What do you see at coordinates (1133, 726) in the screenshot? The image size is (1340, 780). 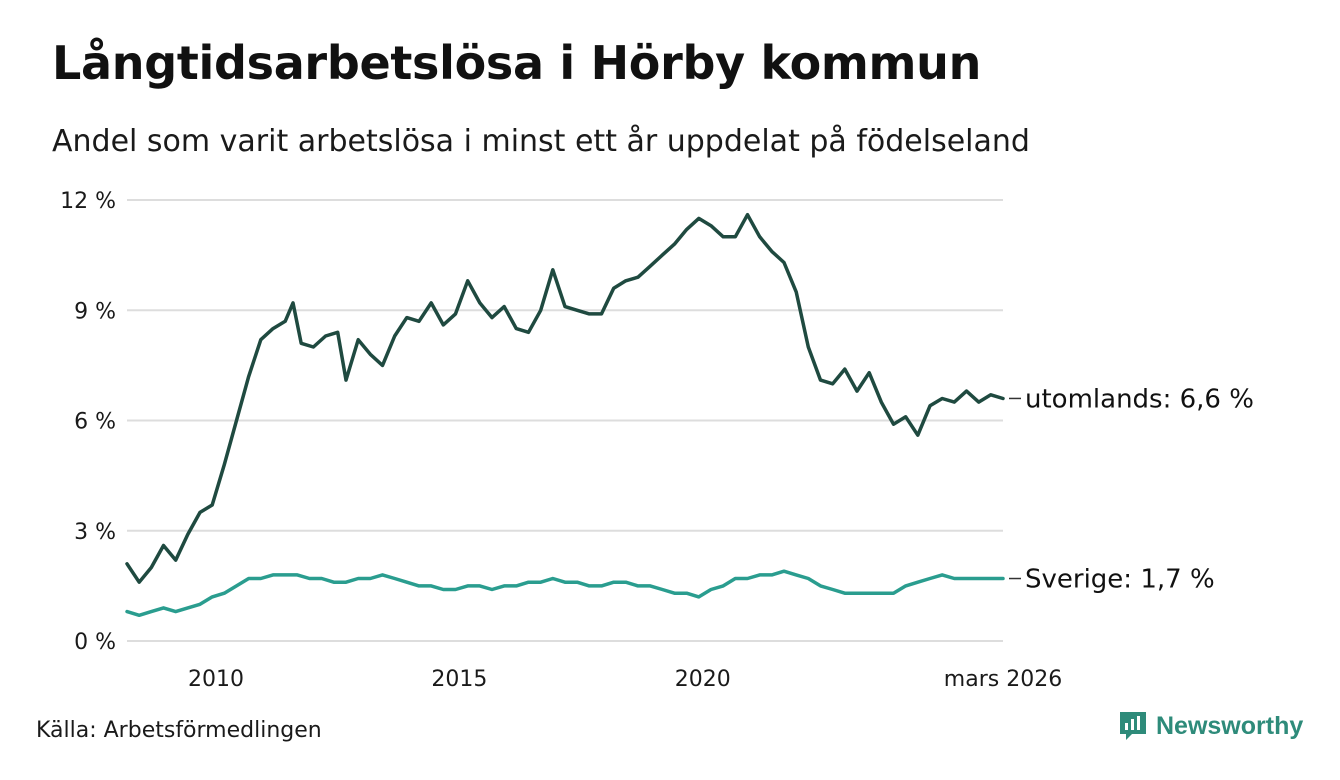 I see `newsworthy-logo-icon` at bounding box center [1133, 726].